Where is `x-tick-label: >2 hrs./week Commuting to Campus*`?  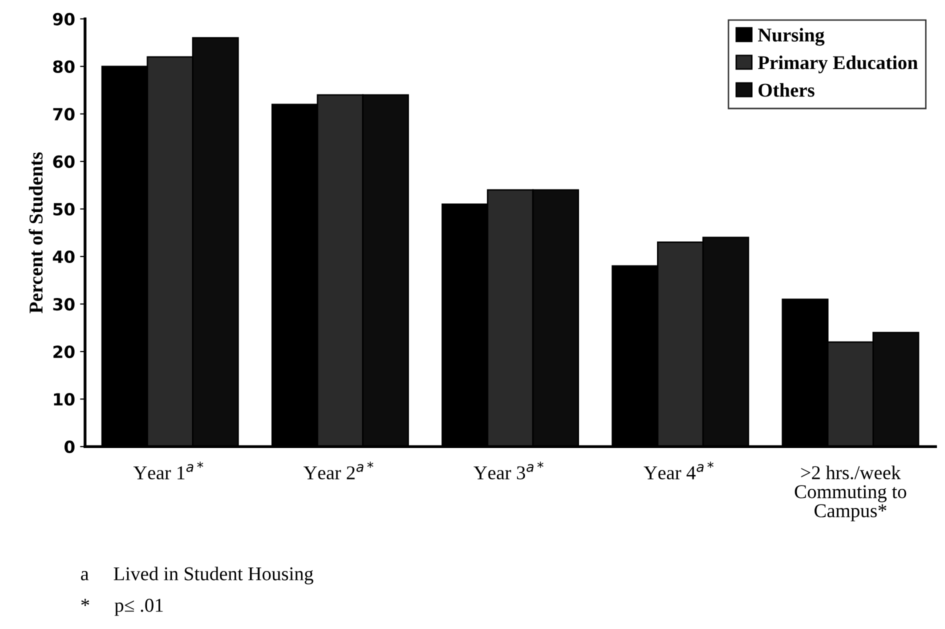
x-tick-label: >2 hrs./week Commuting to Campus* is located at coordinates (850, 494).